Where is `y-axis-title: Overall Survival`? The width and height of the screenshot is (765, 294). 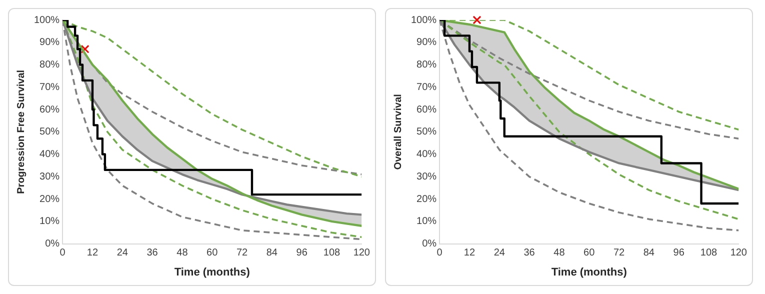 y-axis-title: Overall Survival is located at coordinates (398, 132).